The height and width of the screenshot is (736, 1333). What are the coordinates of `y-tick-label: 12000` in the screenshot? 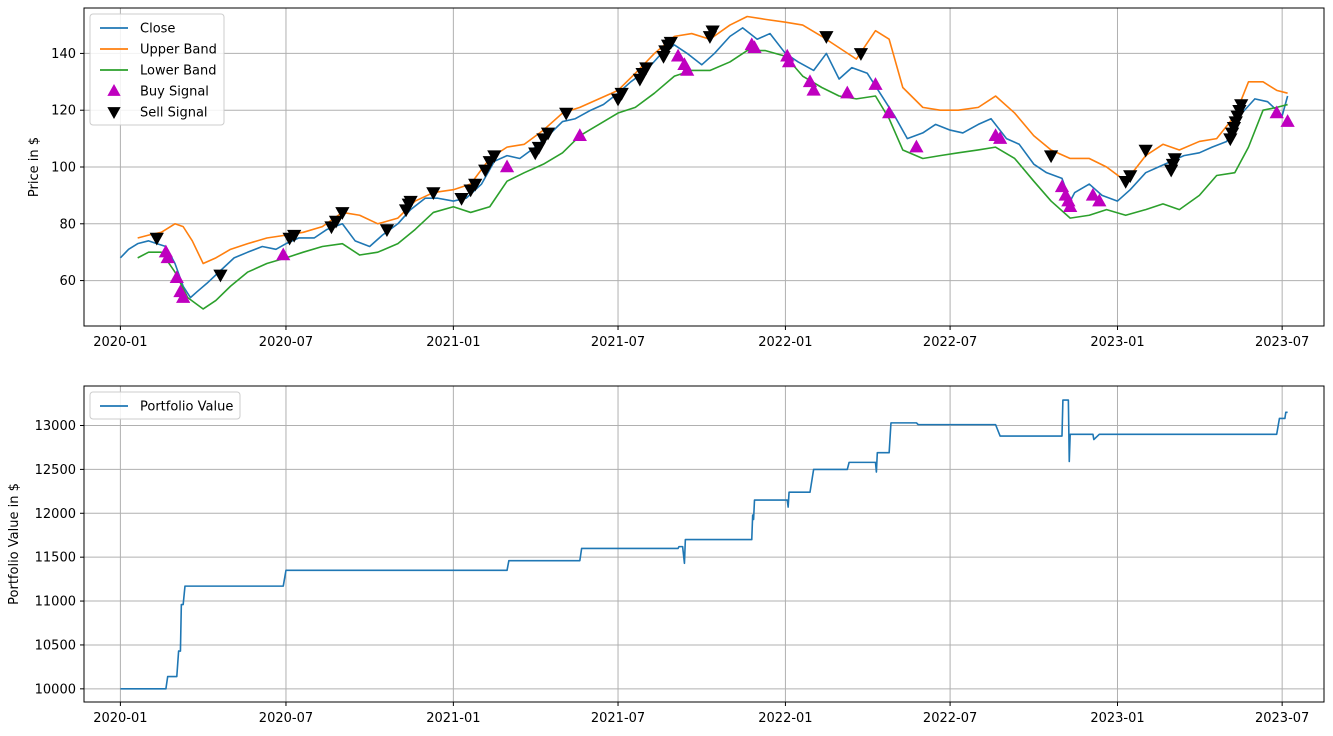 It's located at (55, 514).